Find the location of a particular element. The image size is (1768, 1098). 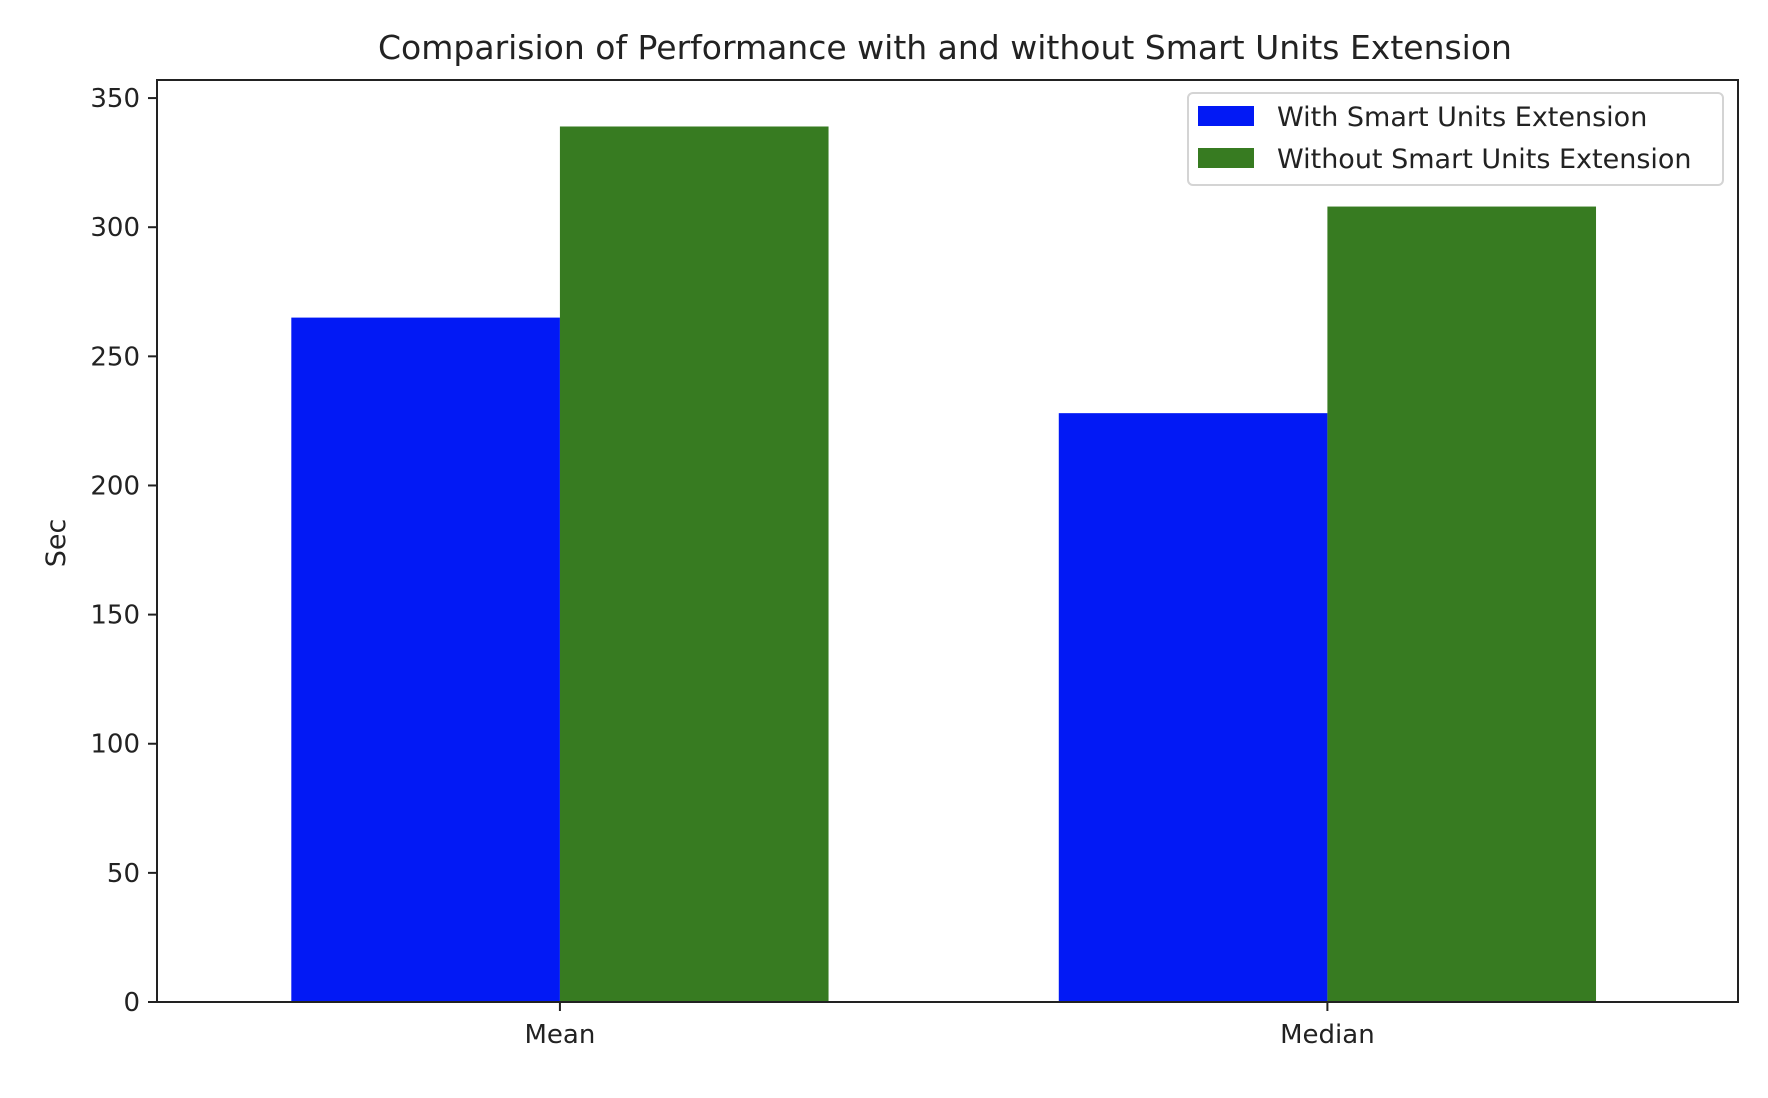

y-axis-ticks: 0 50 100 150 200 250 300 350 is located at coordinates (123, 551).